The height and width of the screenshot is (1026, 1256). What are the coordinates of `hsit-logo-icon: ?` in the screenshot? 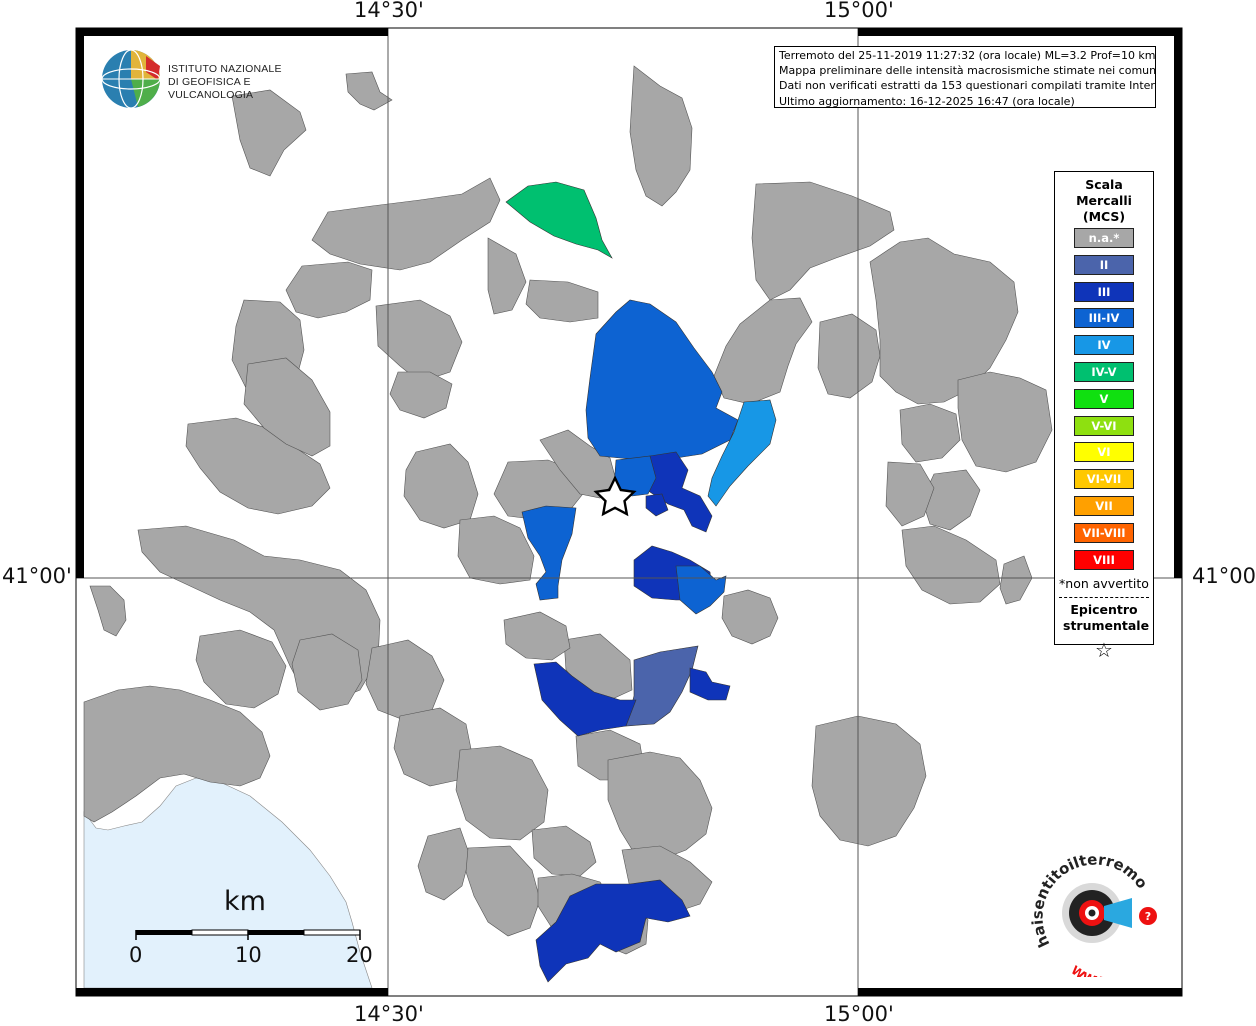 It's located at (1109, 913).